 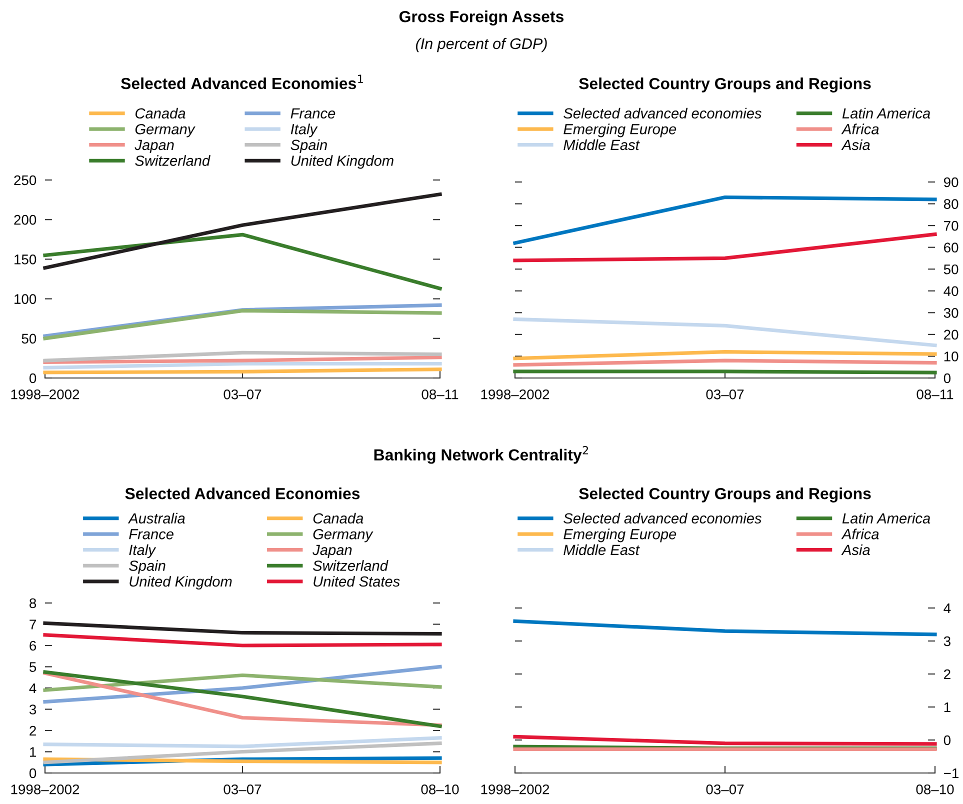 I want to click on y-tick-label: 200, so click(x=25, y=219).